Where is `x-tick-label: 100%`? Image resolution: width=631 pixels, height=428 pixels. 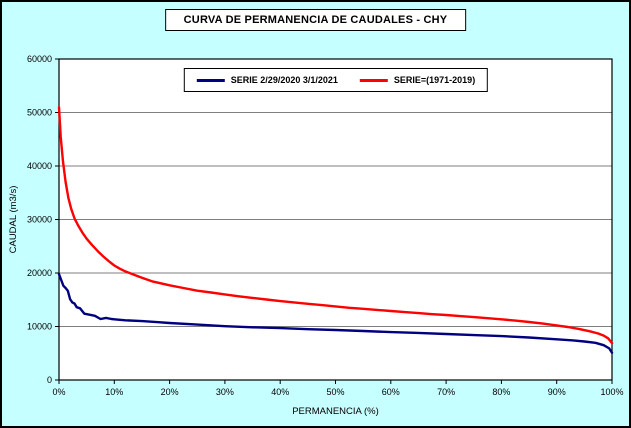
x-tick-label: 100% is located at coordinates (611, 392).